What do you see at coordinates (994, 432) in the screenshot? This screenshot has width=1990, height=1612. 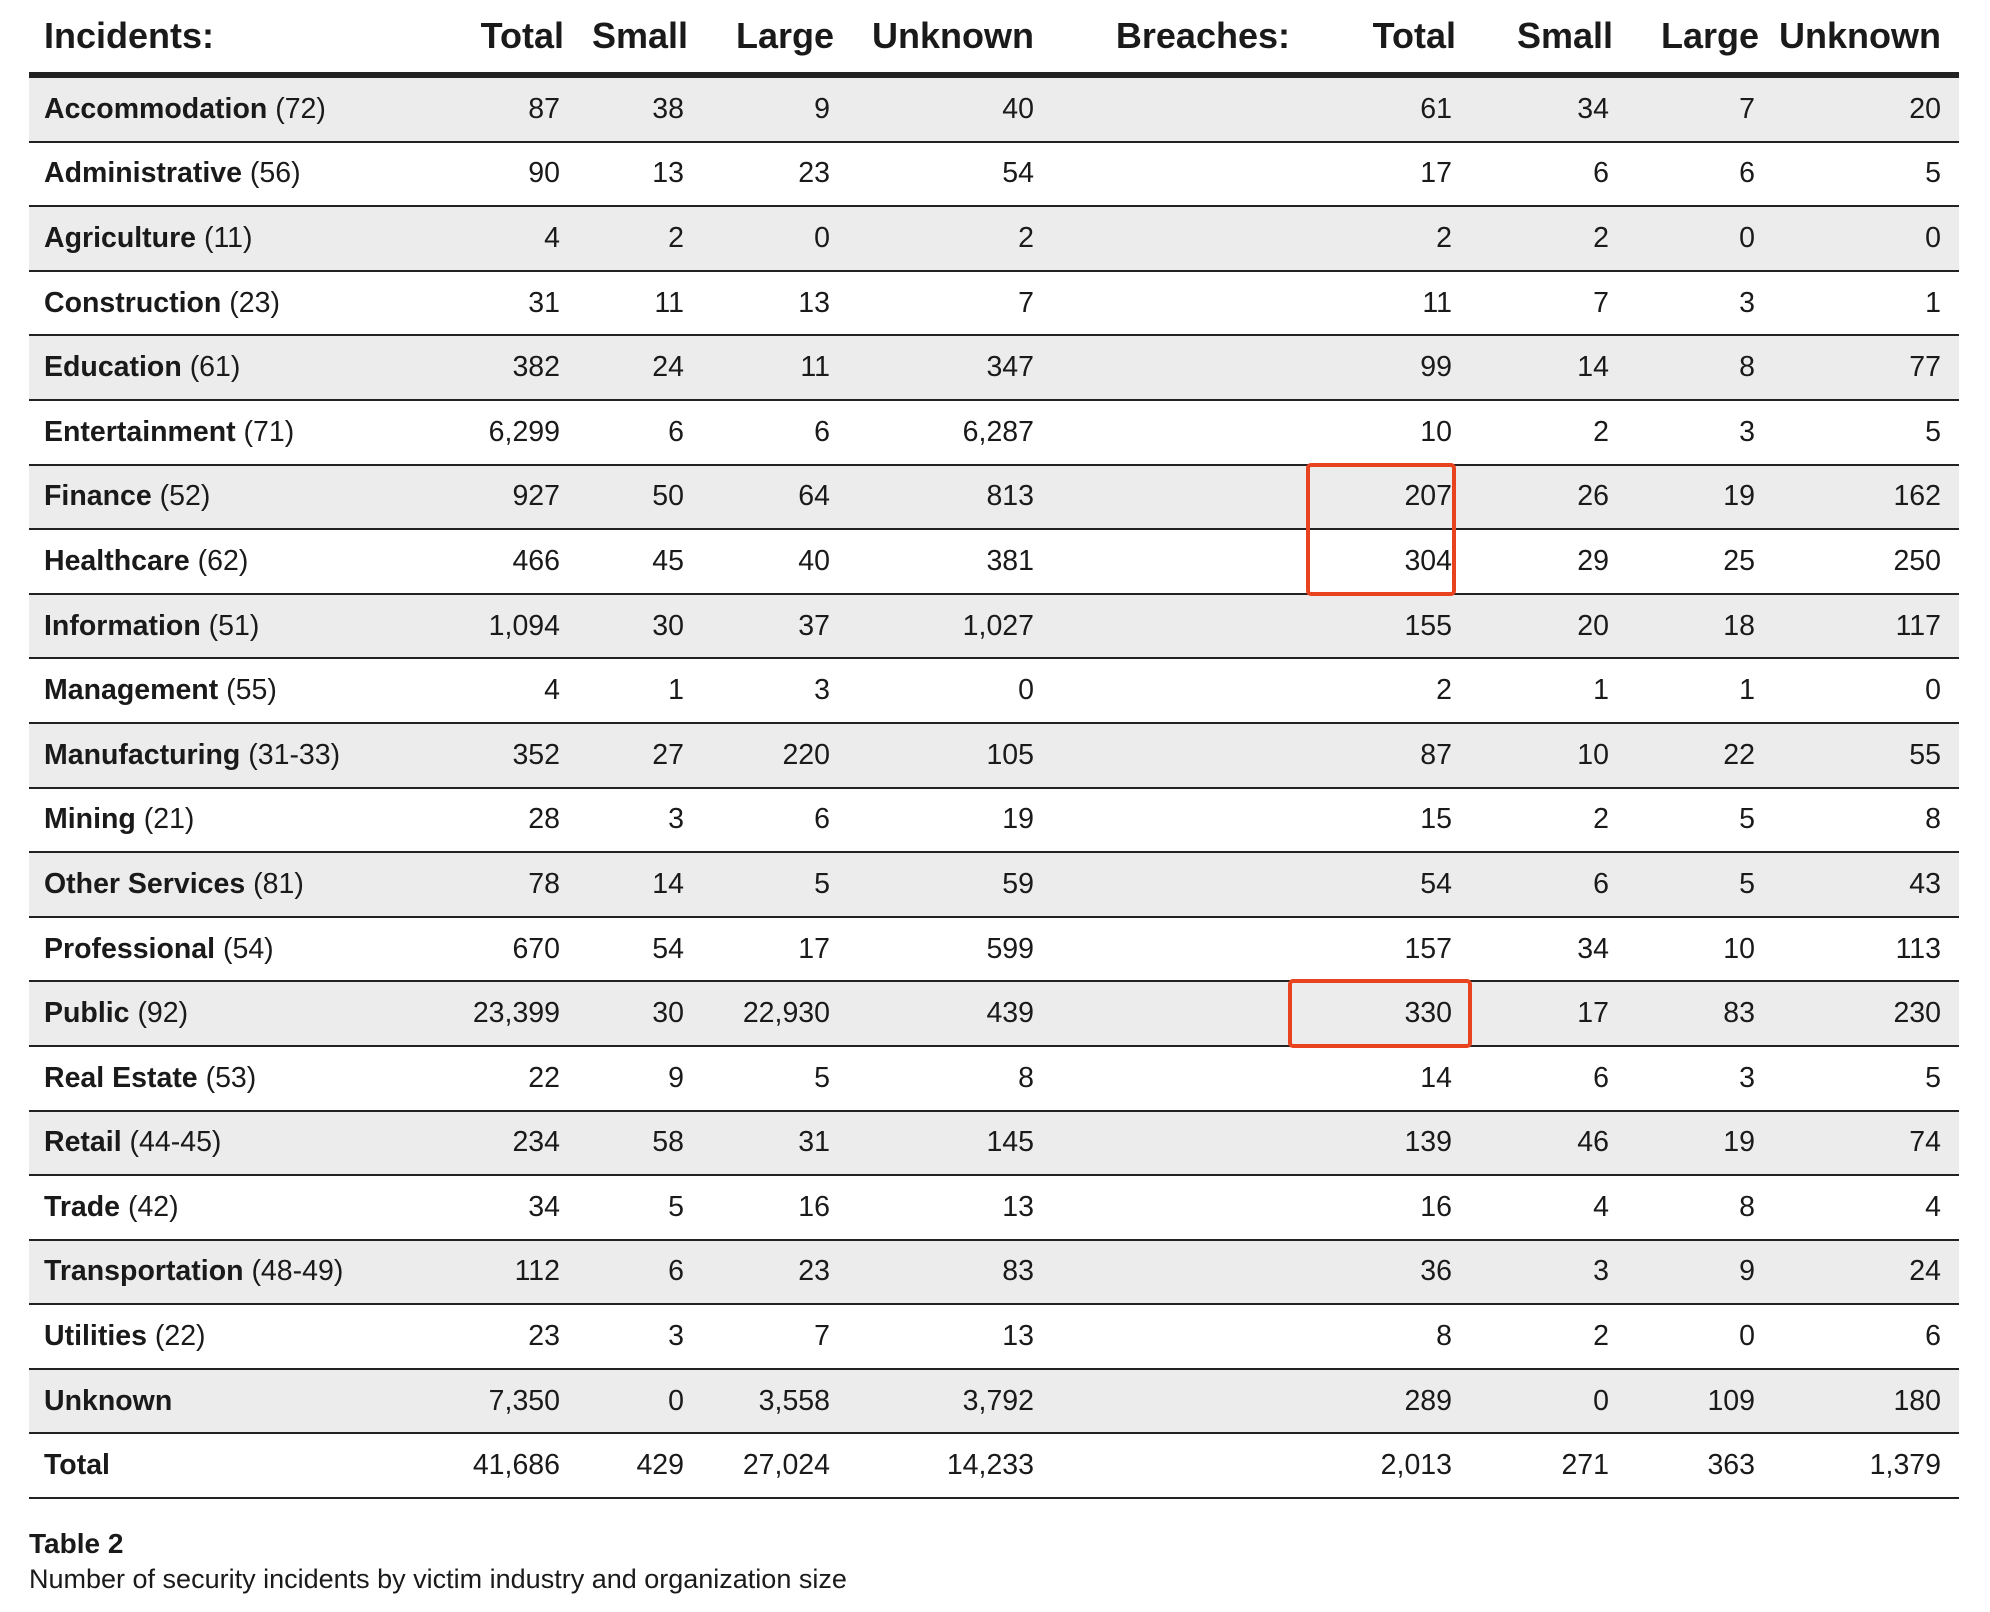 I see `table-row: Entertainment (71) 6,299 6 6 6,287 10 2 3 5` at bounding box center [994, 432].